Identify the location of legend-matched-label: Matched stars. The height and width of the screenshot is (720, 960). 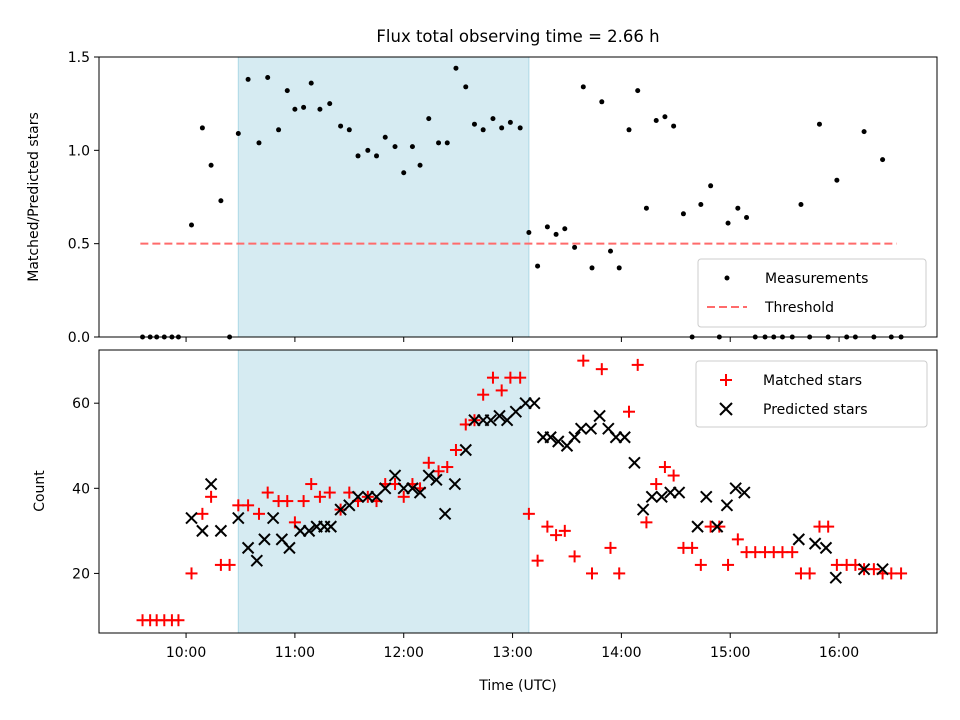
(812, 381).